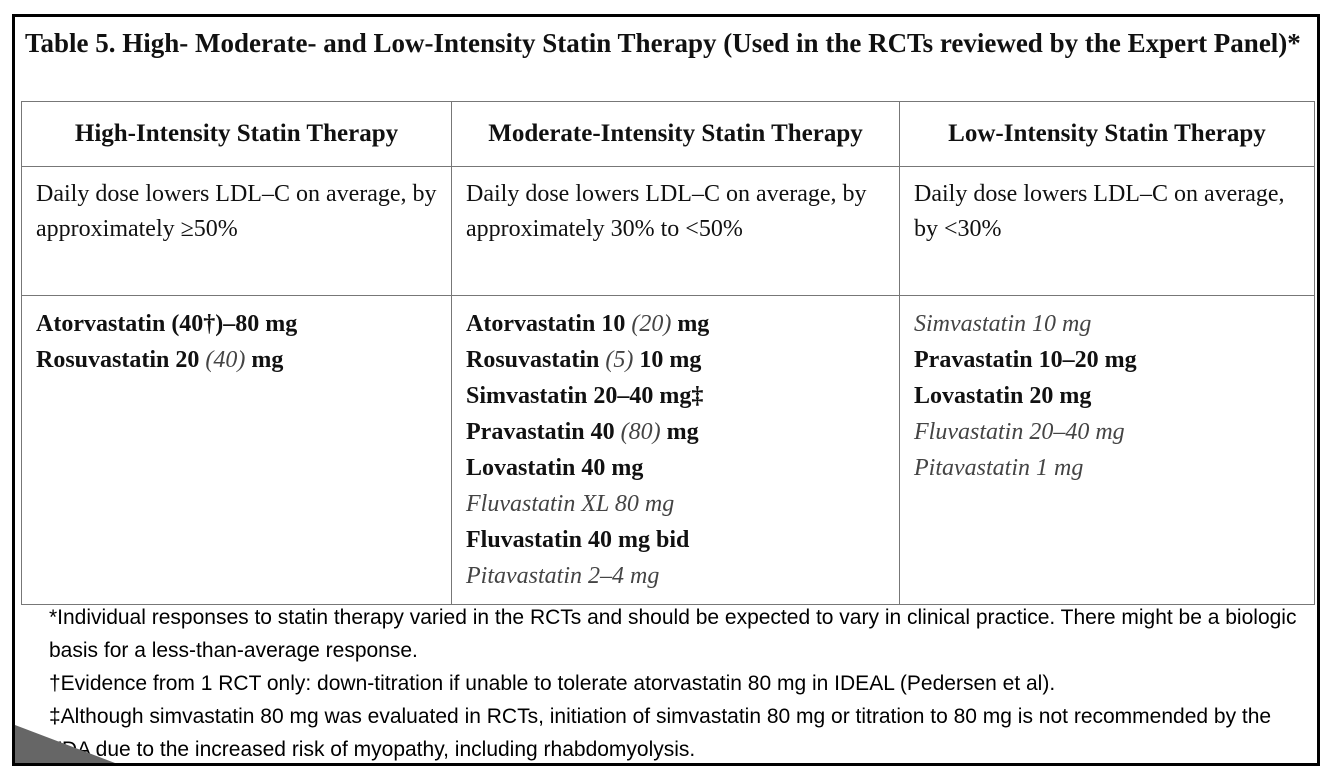  What do you see at coordinates (536, 360) in the screenshot?
I see `drug-entry-text: Rosuvastatin` at bounding box center [536, 360].